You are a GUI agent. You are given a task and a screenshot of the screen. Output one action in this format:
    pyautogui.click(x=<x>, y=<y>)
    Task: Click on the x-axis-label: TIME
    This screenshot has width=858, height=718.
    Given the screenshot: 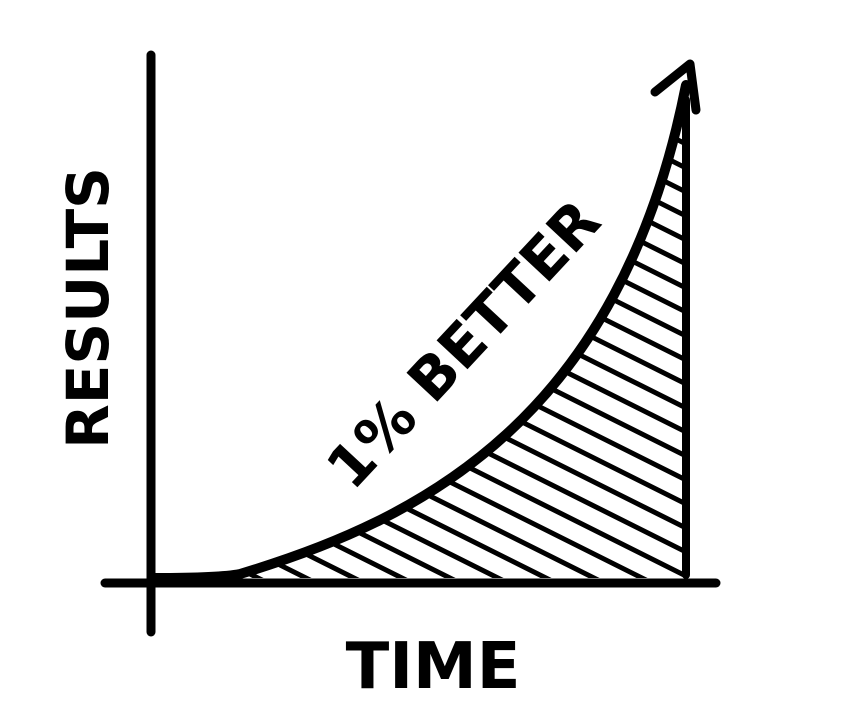 What is the action you would take?
    pyautogui.click(x=433, y=667)
    